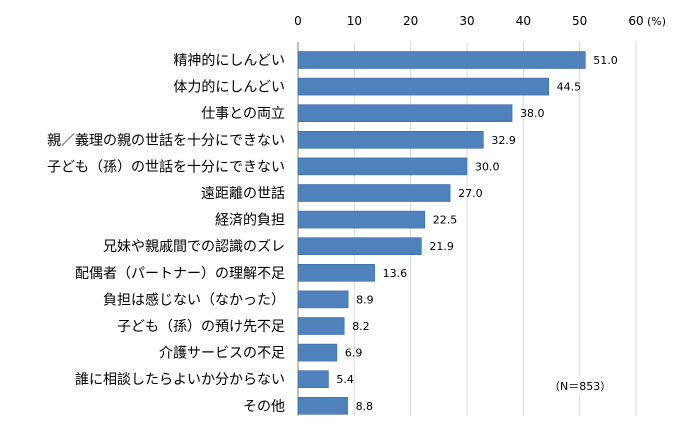  Describe the element at coordinates (441, 246) in the screenshot. I see `value-label: 21.9` at that location.